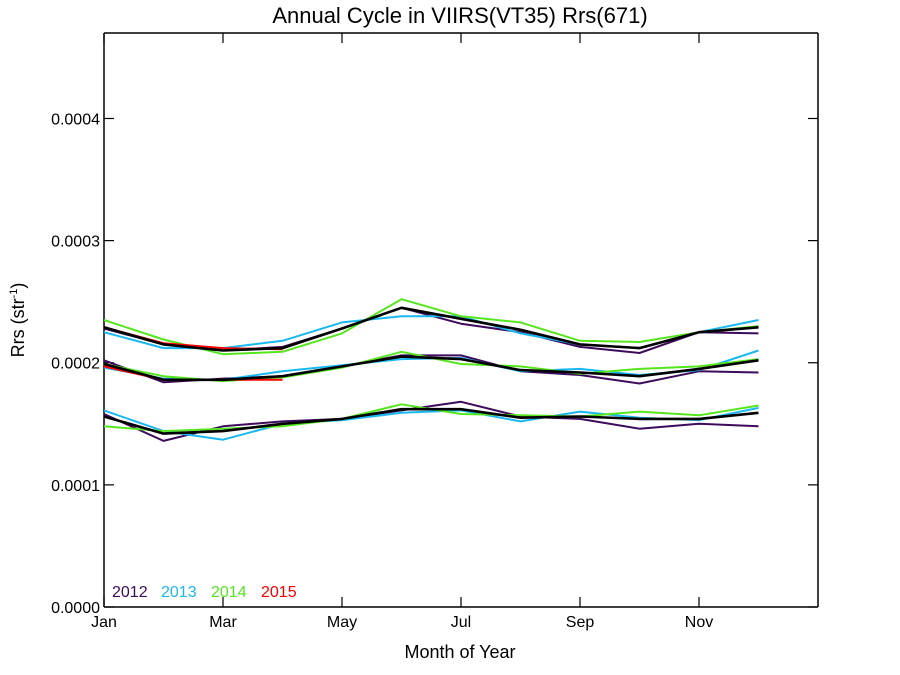 Image resolution: width=900 pixels, height=675 pixels. What do you see at coordinates (75, 119) in the screenshot?
I see `y-tick-label-4: 0.0004` at bounding box center [75, 119].